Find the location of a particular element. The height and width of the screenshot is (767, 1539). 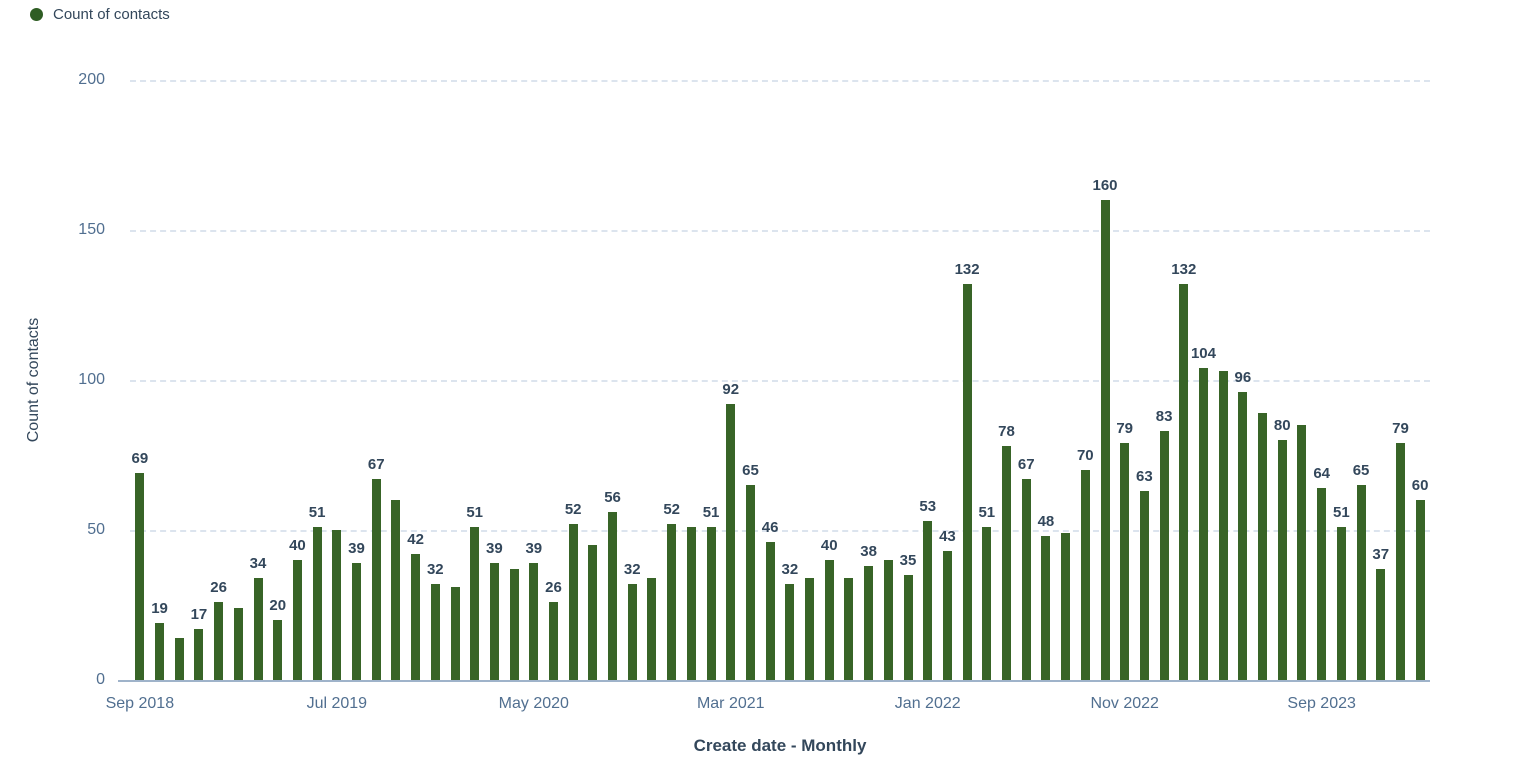

bar-aug-2023 is located at coordinates (1302, 552).